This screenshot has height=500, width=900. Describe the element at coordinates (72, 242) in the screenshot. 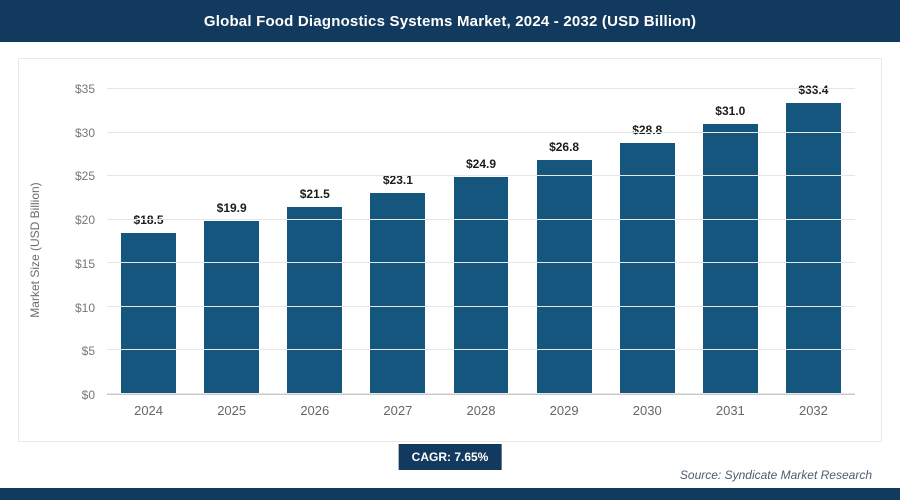

I see `y-axis-ticks: $0 $5 $10 $15 $20 $25 $30 $35` at that location.